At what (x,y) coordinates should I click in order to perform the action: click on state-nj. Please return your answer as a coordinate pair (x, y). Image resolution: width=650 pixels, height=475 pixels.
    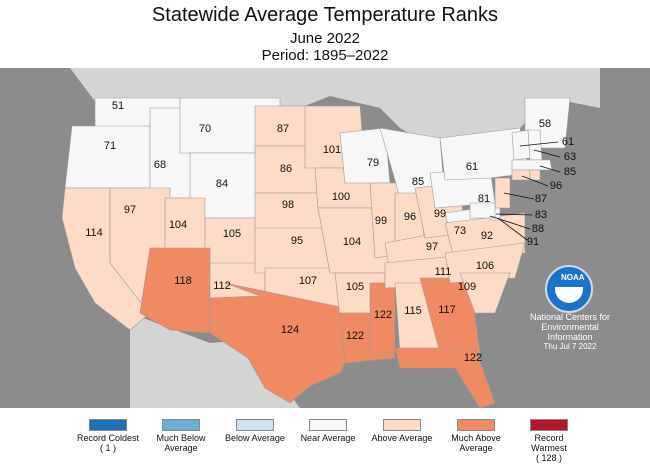
    Looking at the image, I should click on (502, 193).